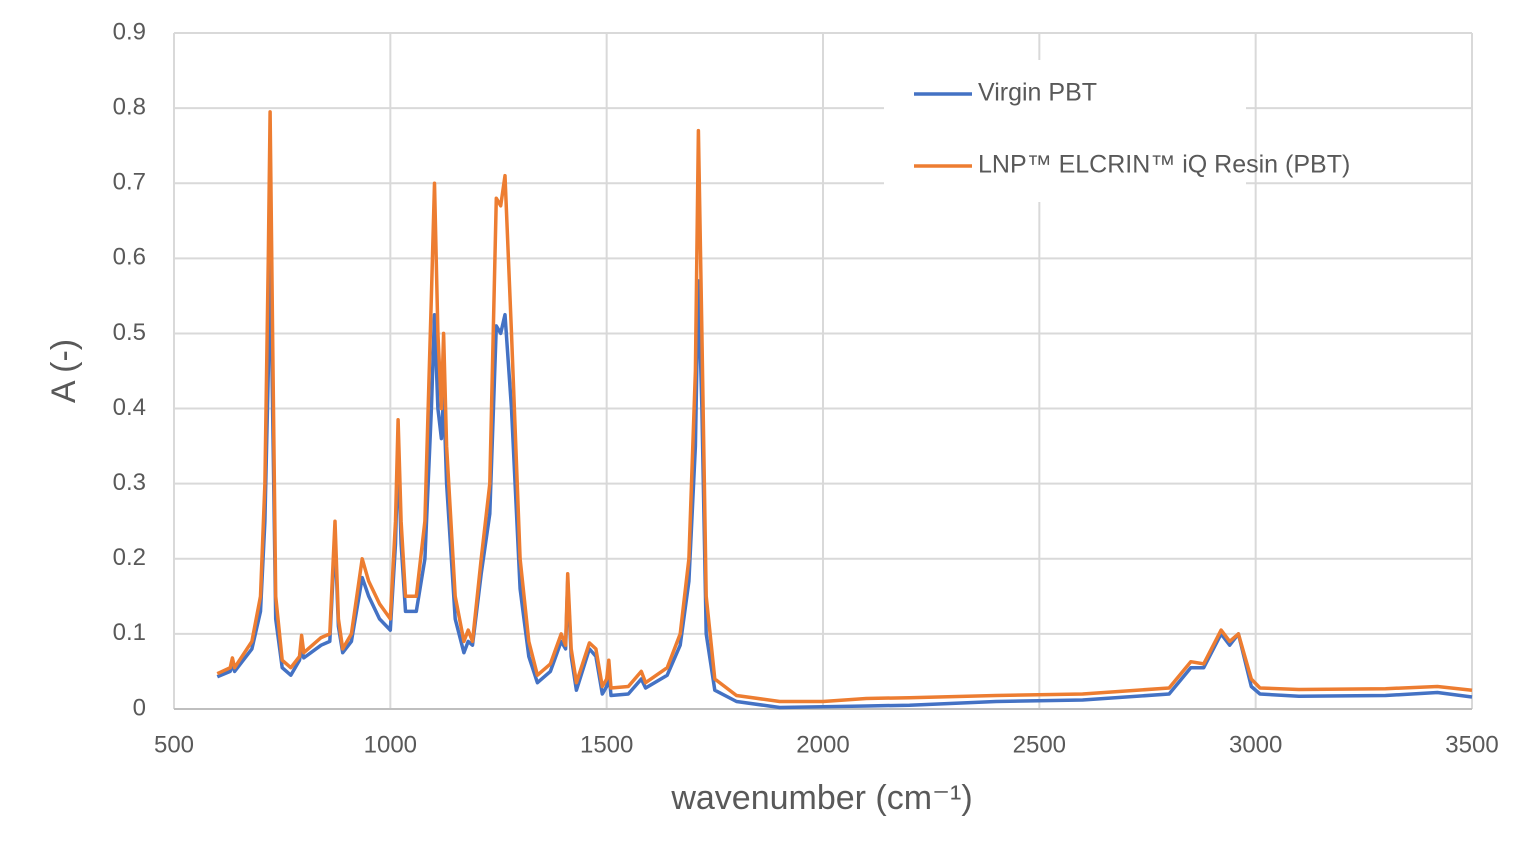 This screenshot has width=1536, height=859. What do you see at coordinates (390, 744) in the screenshot?
I see `x-tick-label: 1000` at bounding box center [390, 744].